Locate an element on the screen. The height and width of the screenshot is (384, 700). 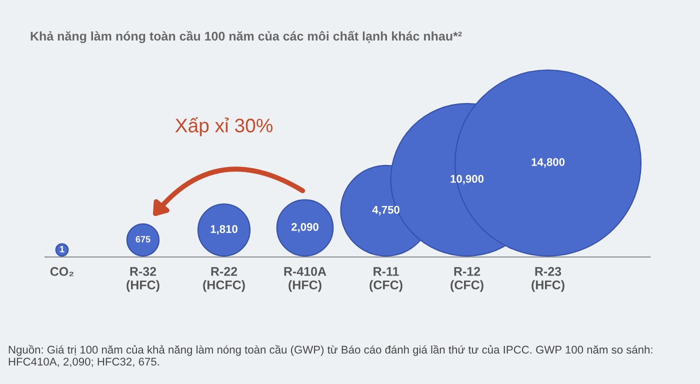
data-label: 2,090 is located at coordinates (304, 227).